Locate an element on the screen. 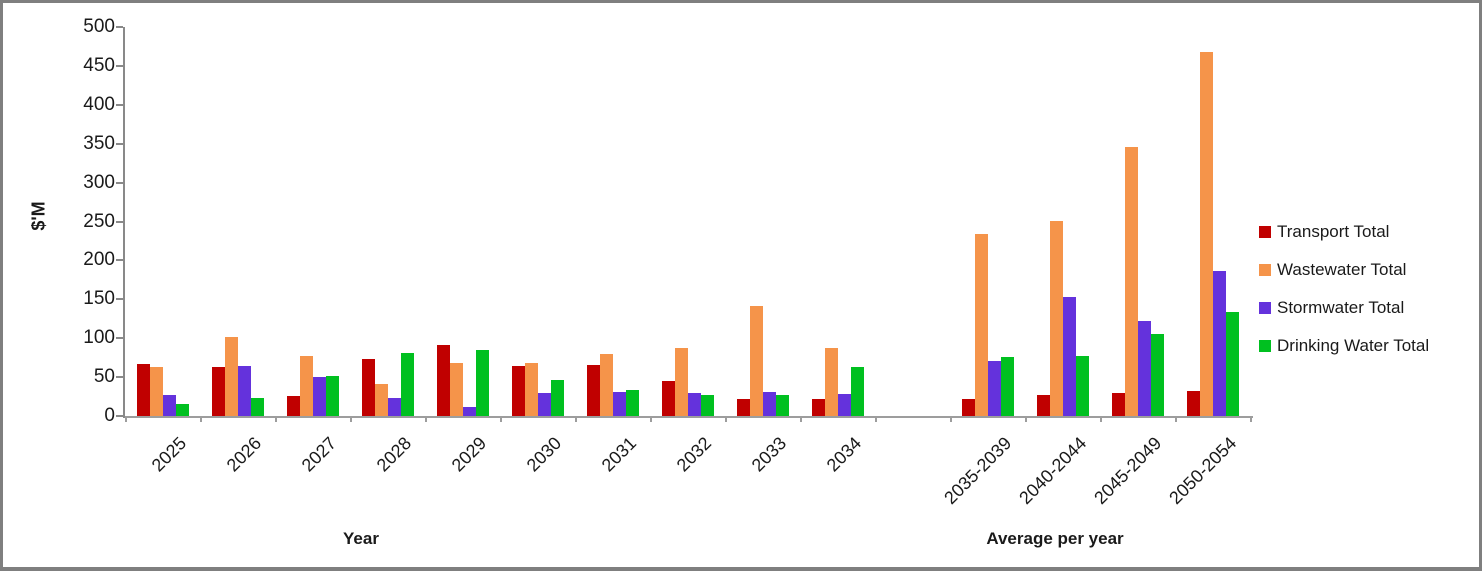  legend-item-wastewater-total: Wastewater Total is located at coordinates (1332, 270).